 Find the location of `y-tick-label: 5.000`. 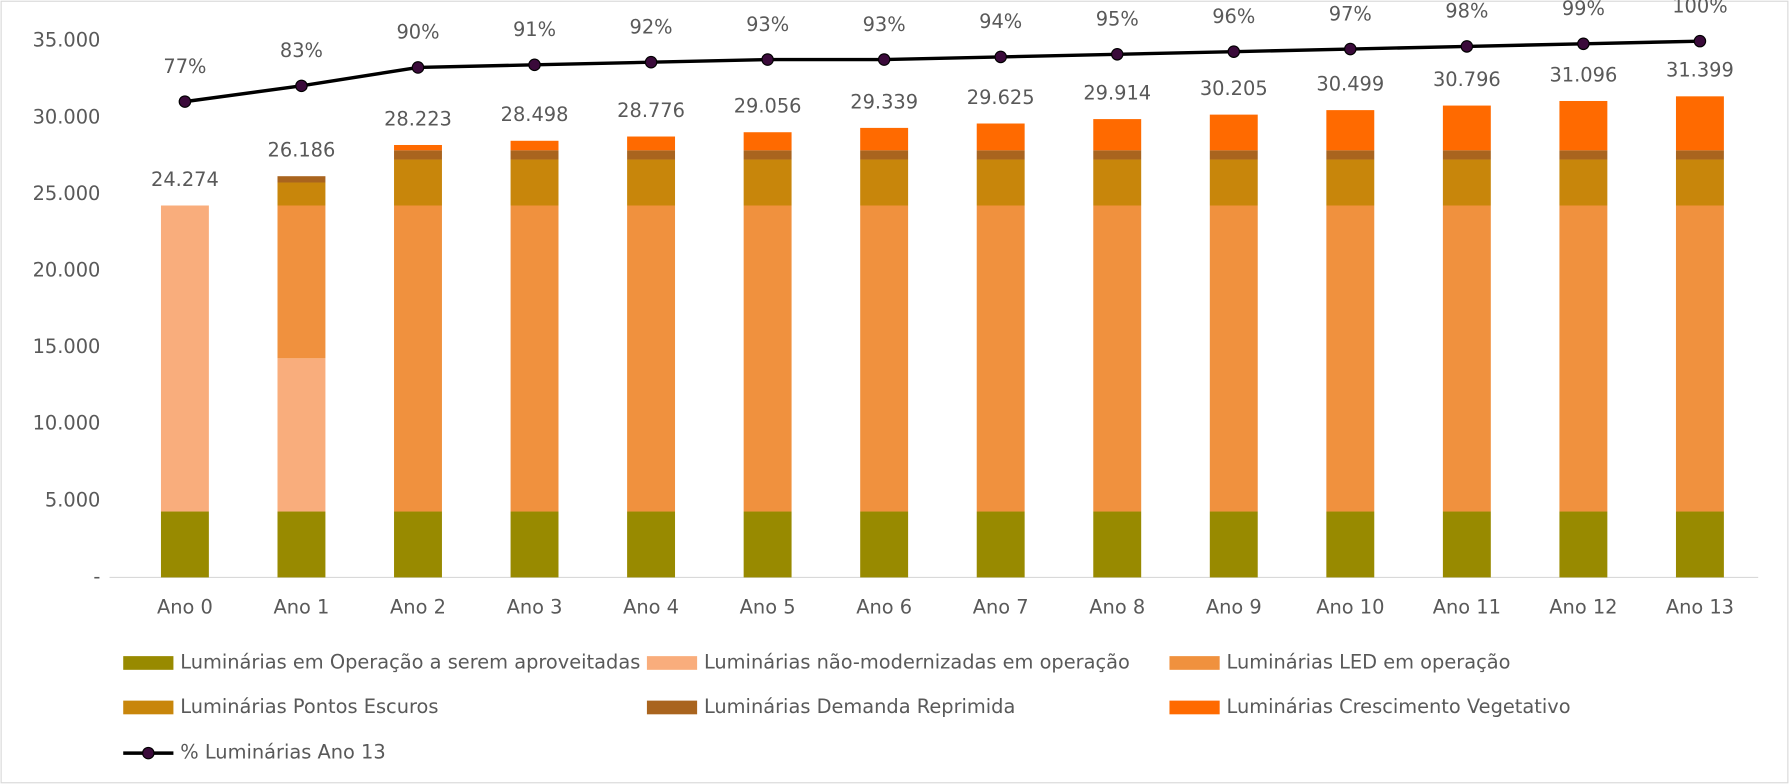

y-tick-label: 5.000 is located at coordinates (72, 499).